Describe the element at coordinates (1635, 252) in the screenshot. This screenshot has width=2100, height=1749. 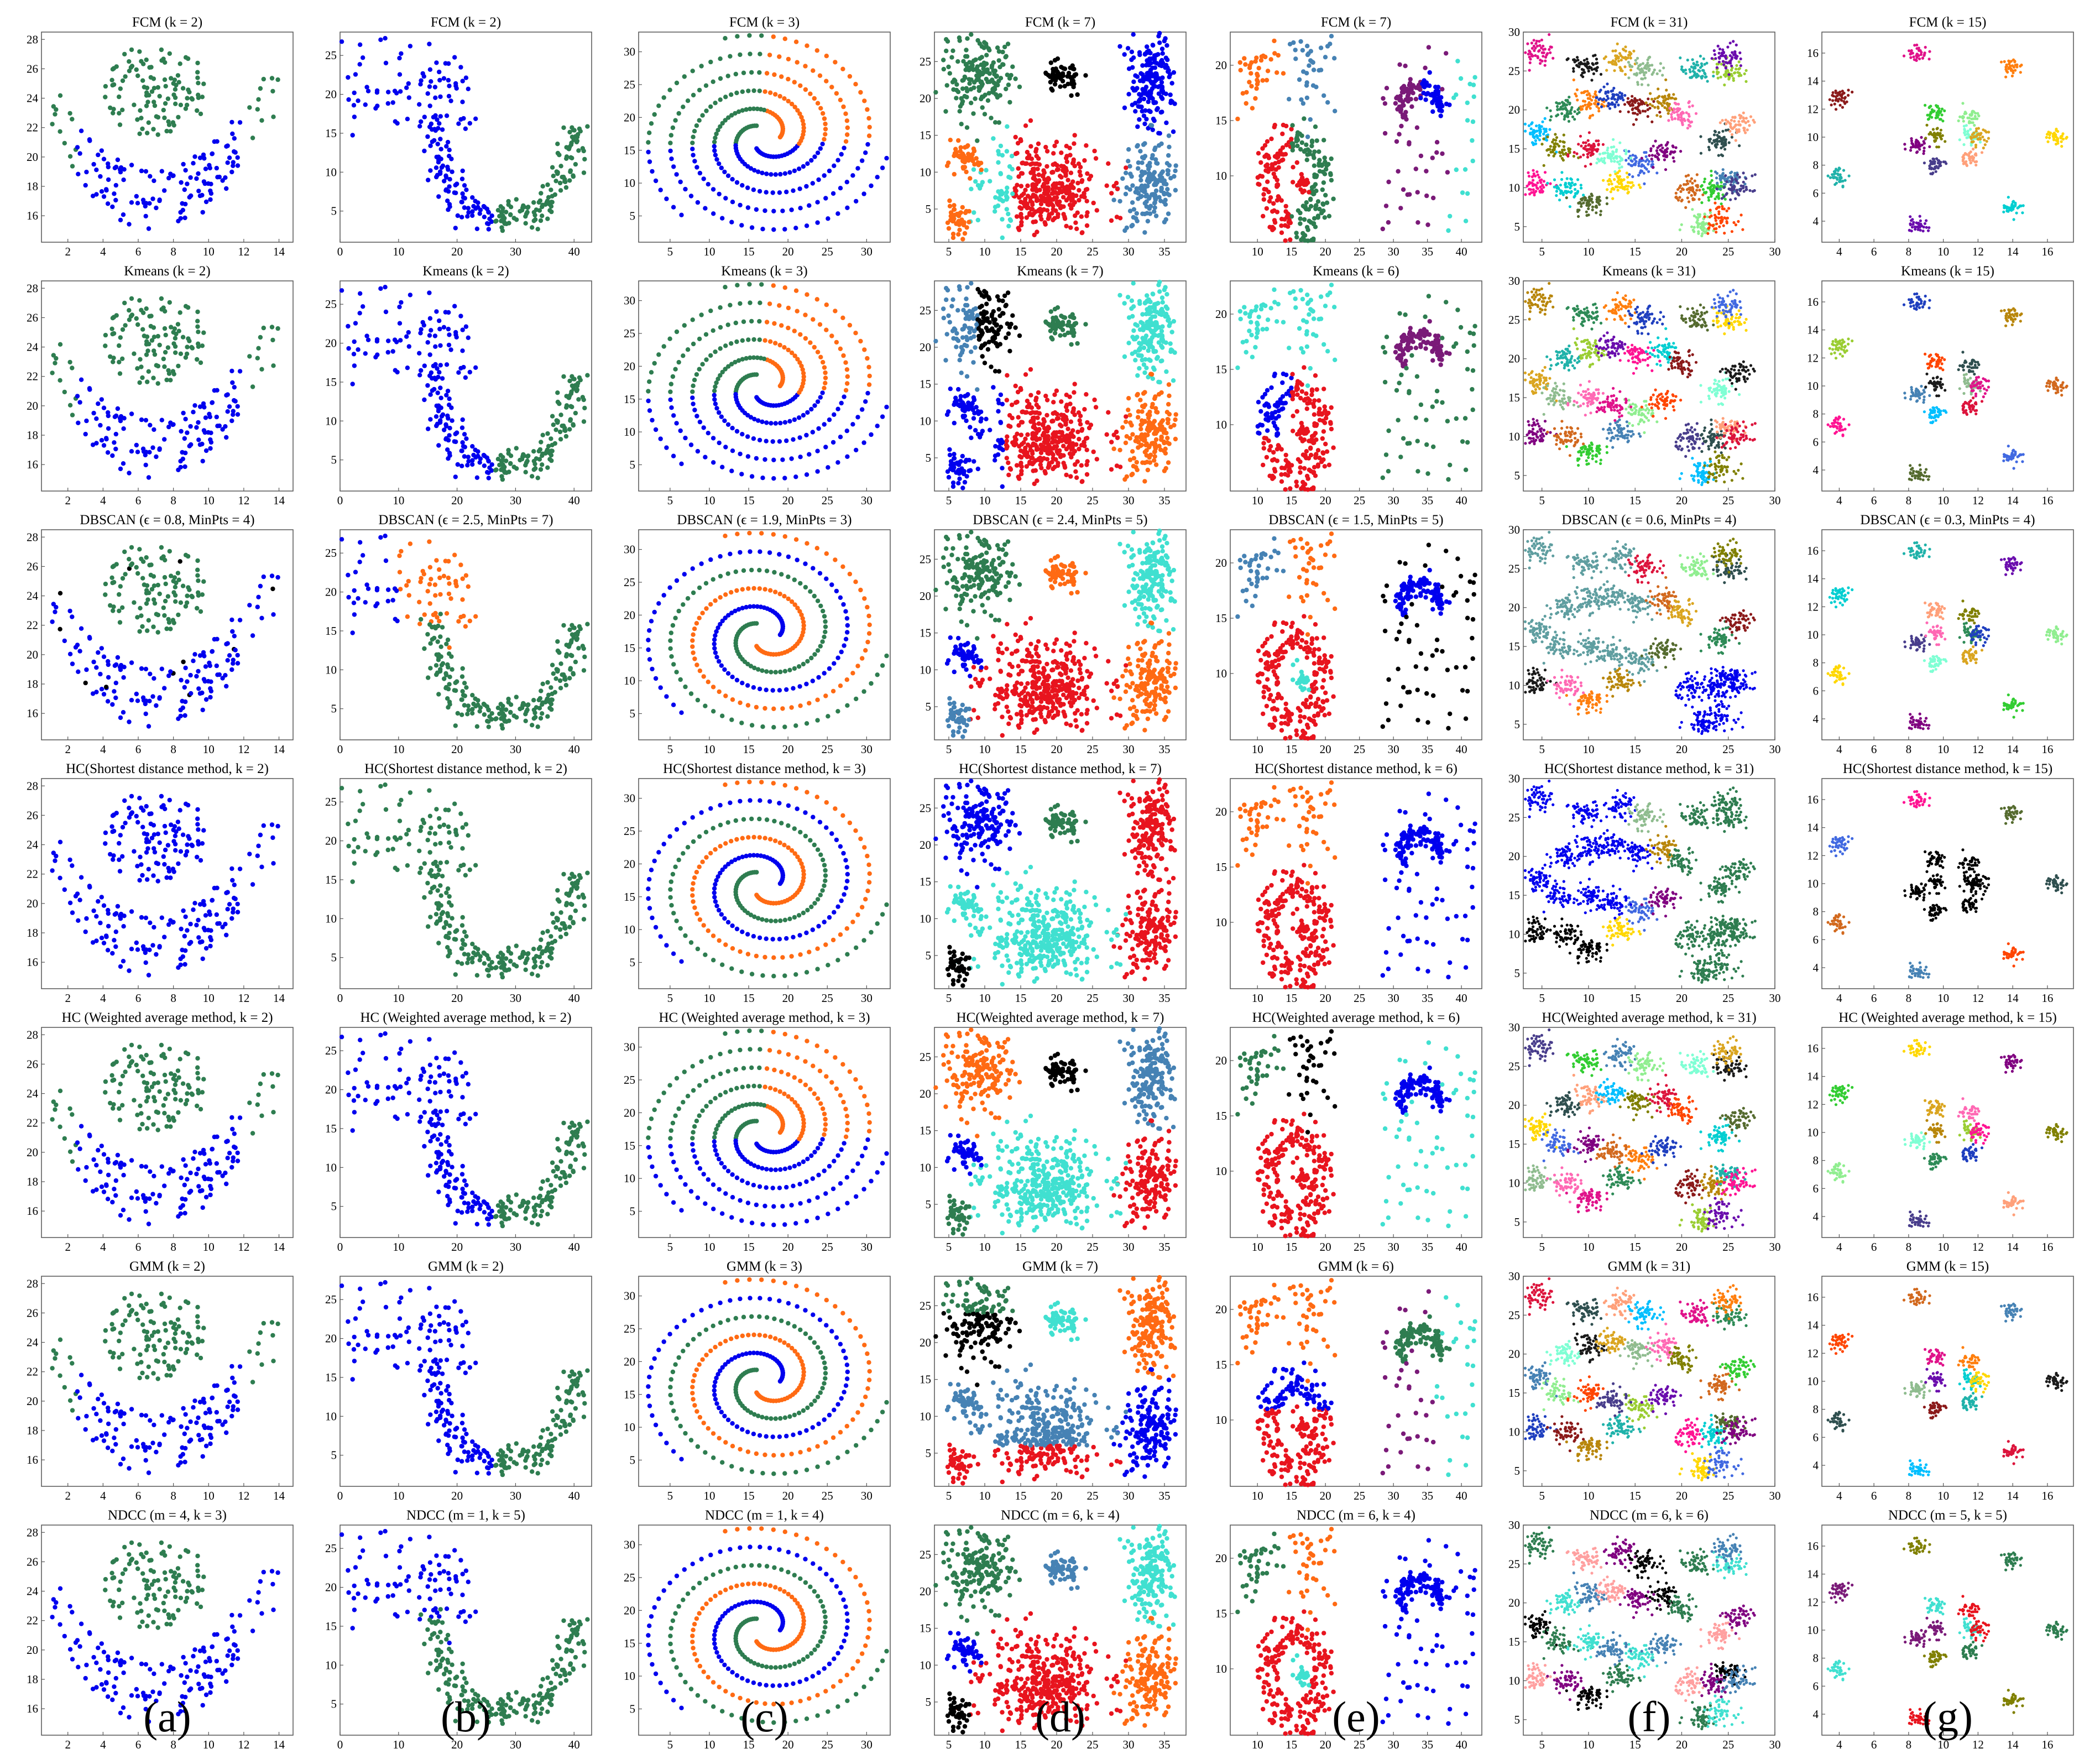
I see `x-tick-label: 15` at that location.